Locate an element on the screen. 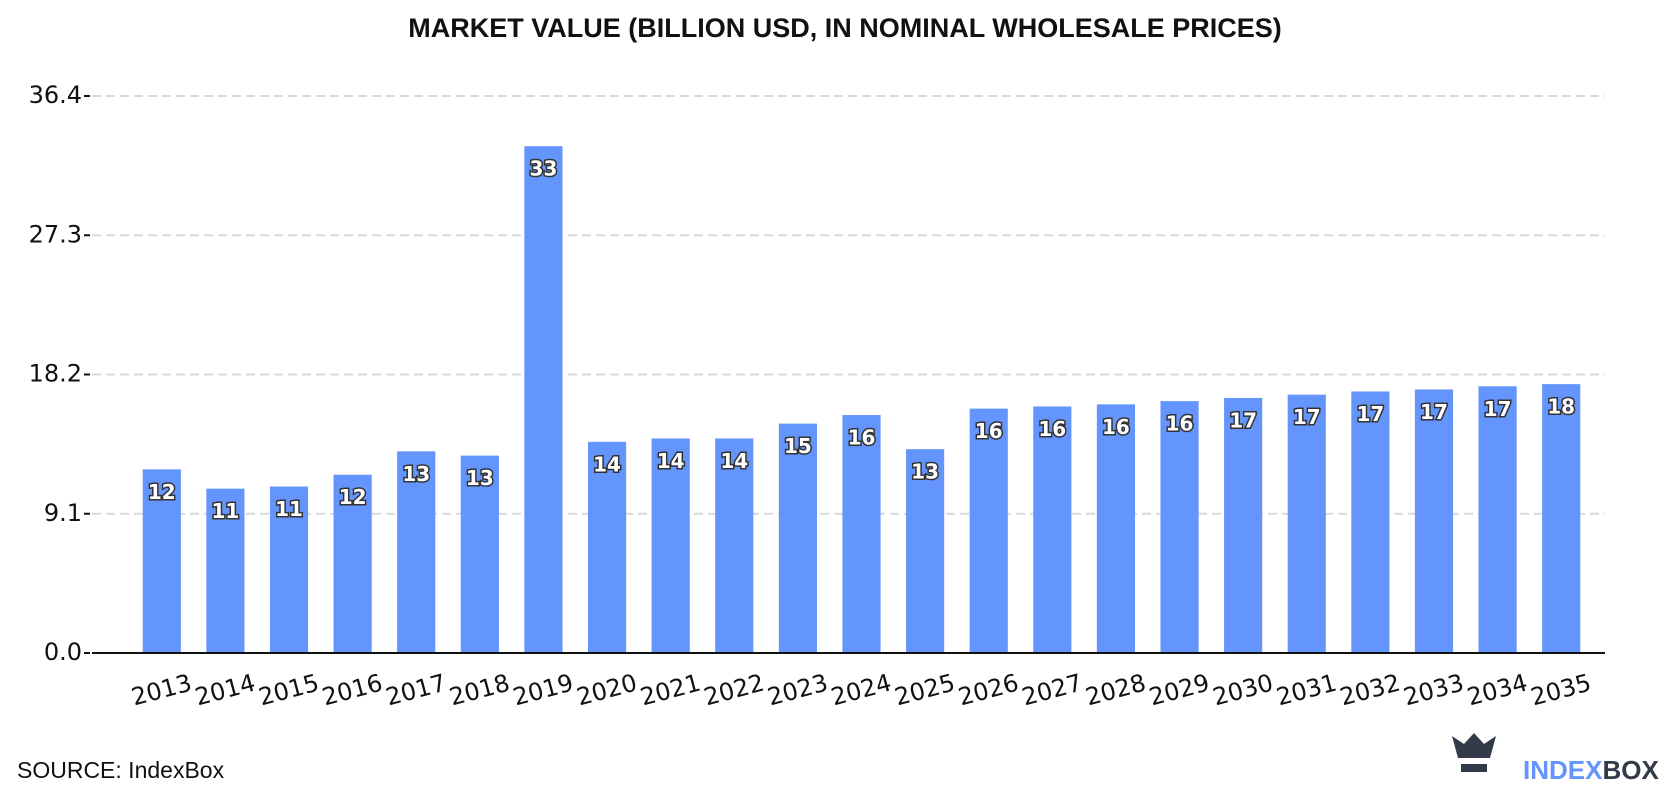 Image resolution: width=1680 pixels, height=800 pixels. x-tick-label: 2025 is located at coordinates (925, 690).